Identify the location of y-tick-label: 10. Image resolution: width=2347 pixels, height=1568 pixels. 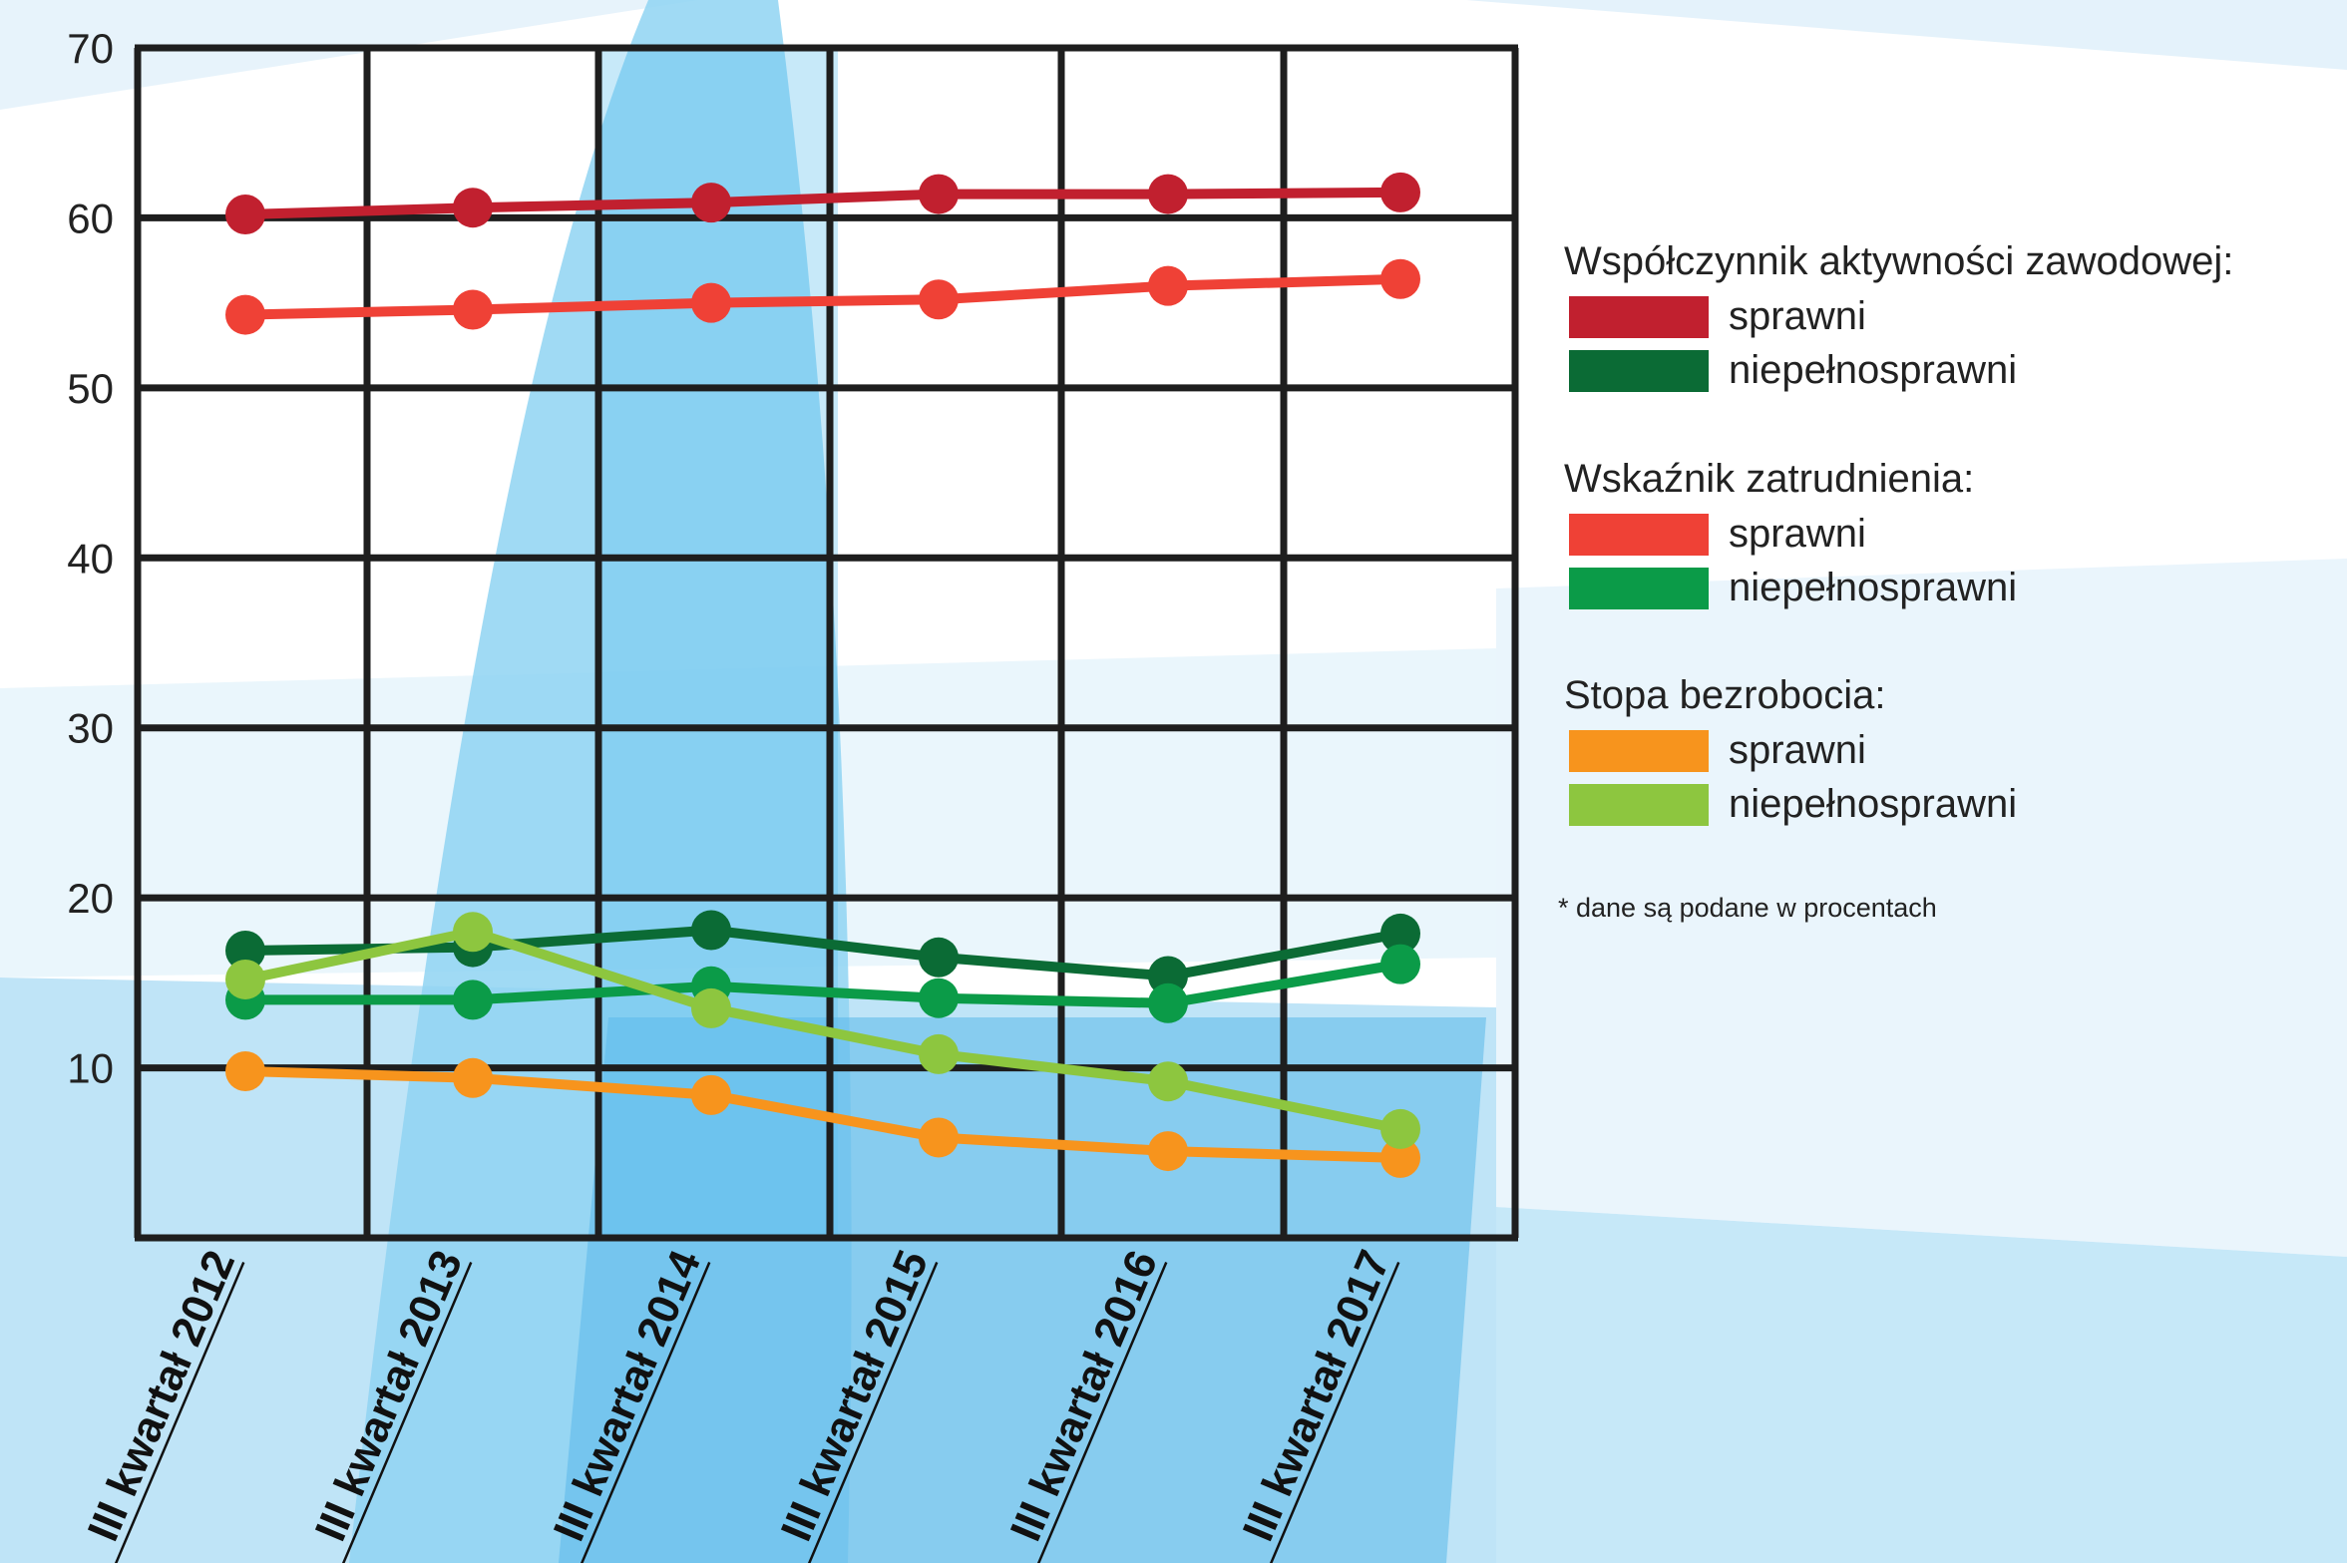
(90, 1069).